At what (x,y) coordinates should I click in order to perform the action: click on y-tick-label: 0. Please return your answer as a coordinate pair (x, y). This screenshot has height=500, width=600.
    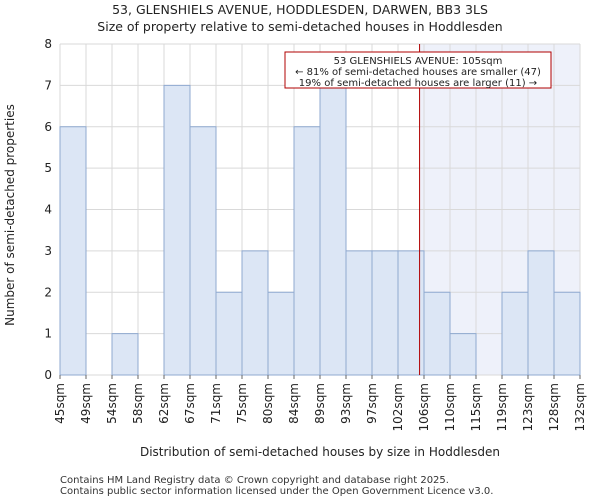
    Looking at the image, I should click on (48, 375).